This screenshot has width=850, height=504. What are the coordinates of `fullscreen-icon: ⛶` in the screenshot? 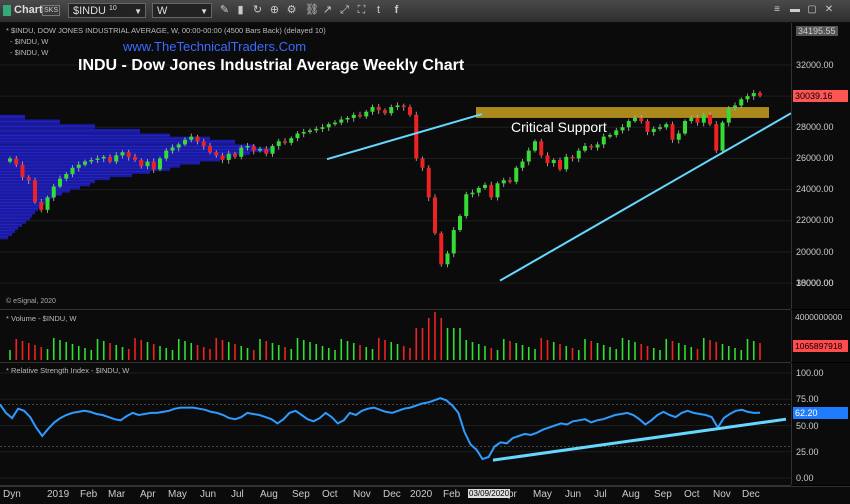 It's located at (361, 10).